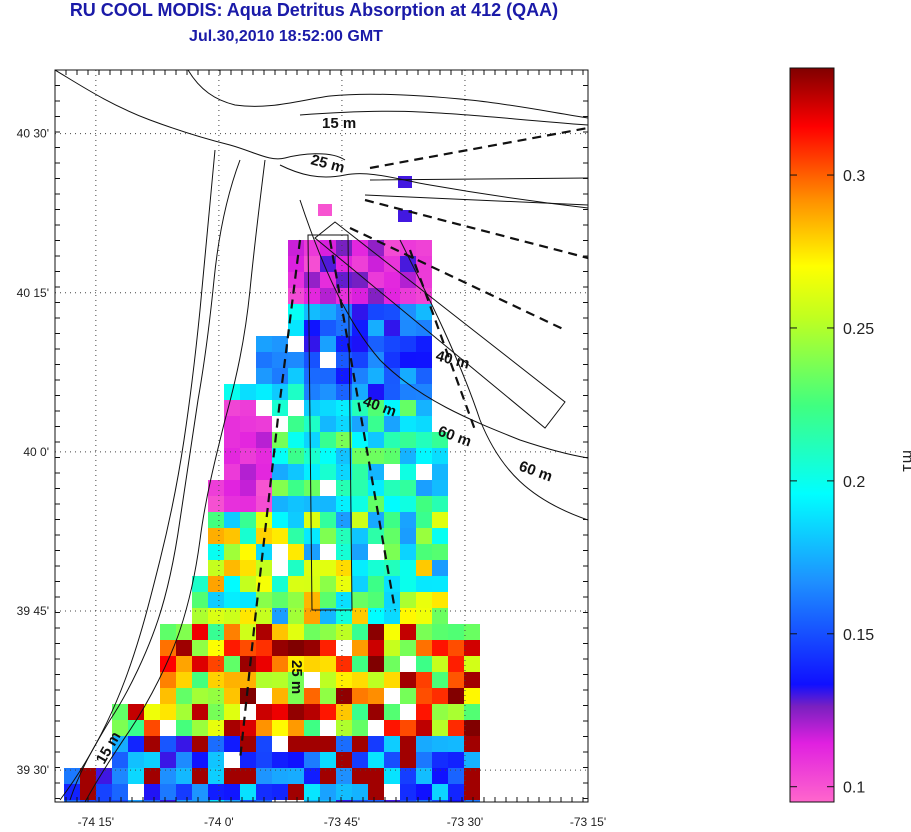 The image size is (911, 832). Describe the element at coordinates (465, 822) in the screenshot. I see `x-tick-label: -73 30'` at that location.